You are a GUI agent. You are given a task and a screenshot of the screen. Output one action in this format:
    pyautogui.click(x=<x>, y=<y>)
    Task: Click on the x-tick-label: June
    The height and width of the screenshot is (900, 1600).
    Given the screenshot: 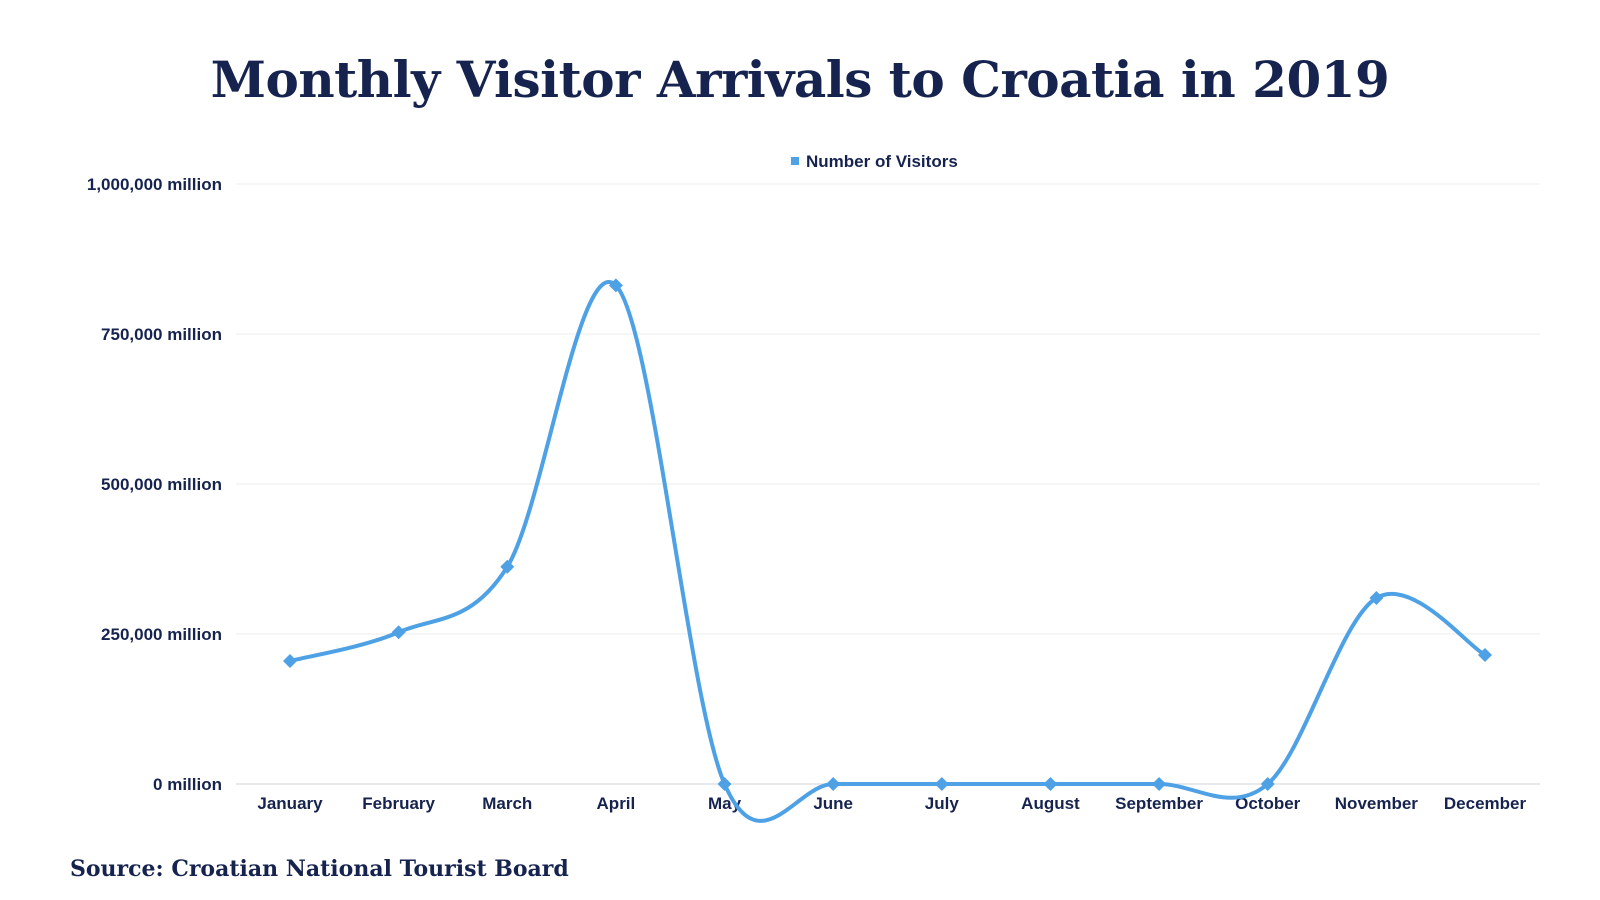 What is the action you would take?
    pyautogui.click(x=833, y=803)
    